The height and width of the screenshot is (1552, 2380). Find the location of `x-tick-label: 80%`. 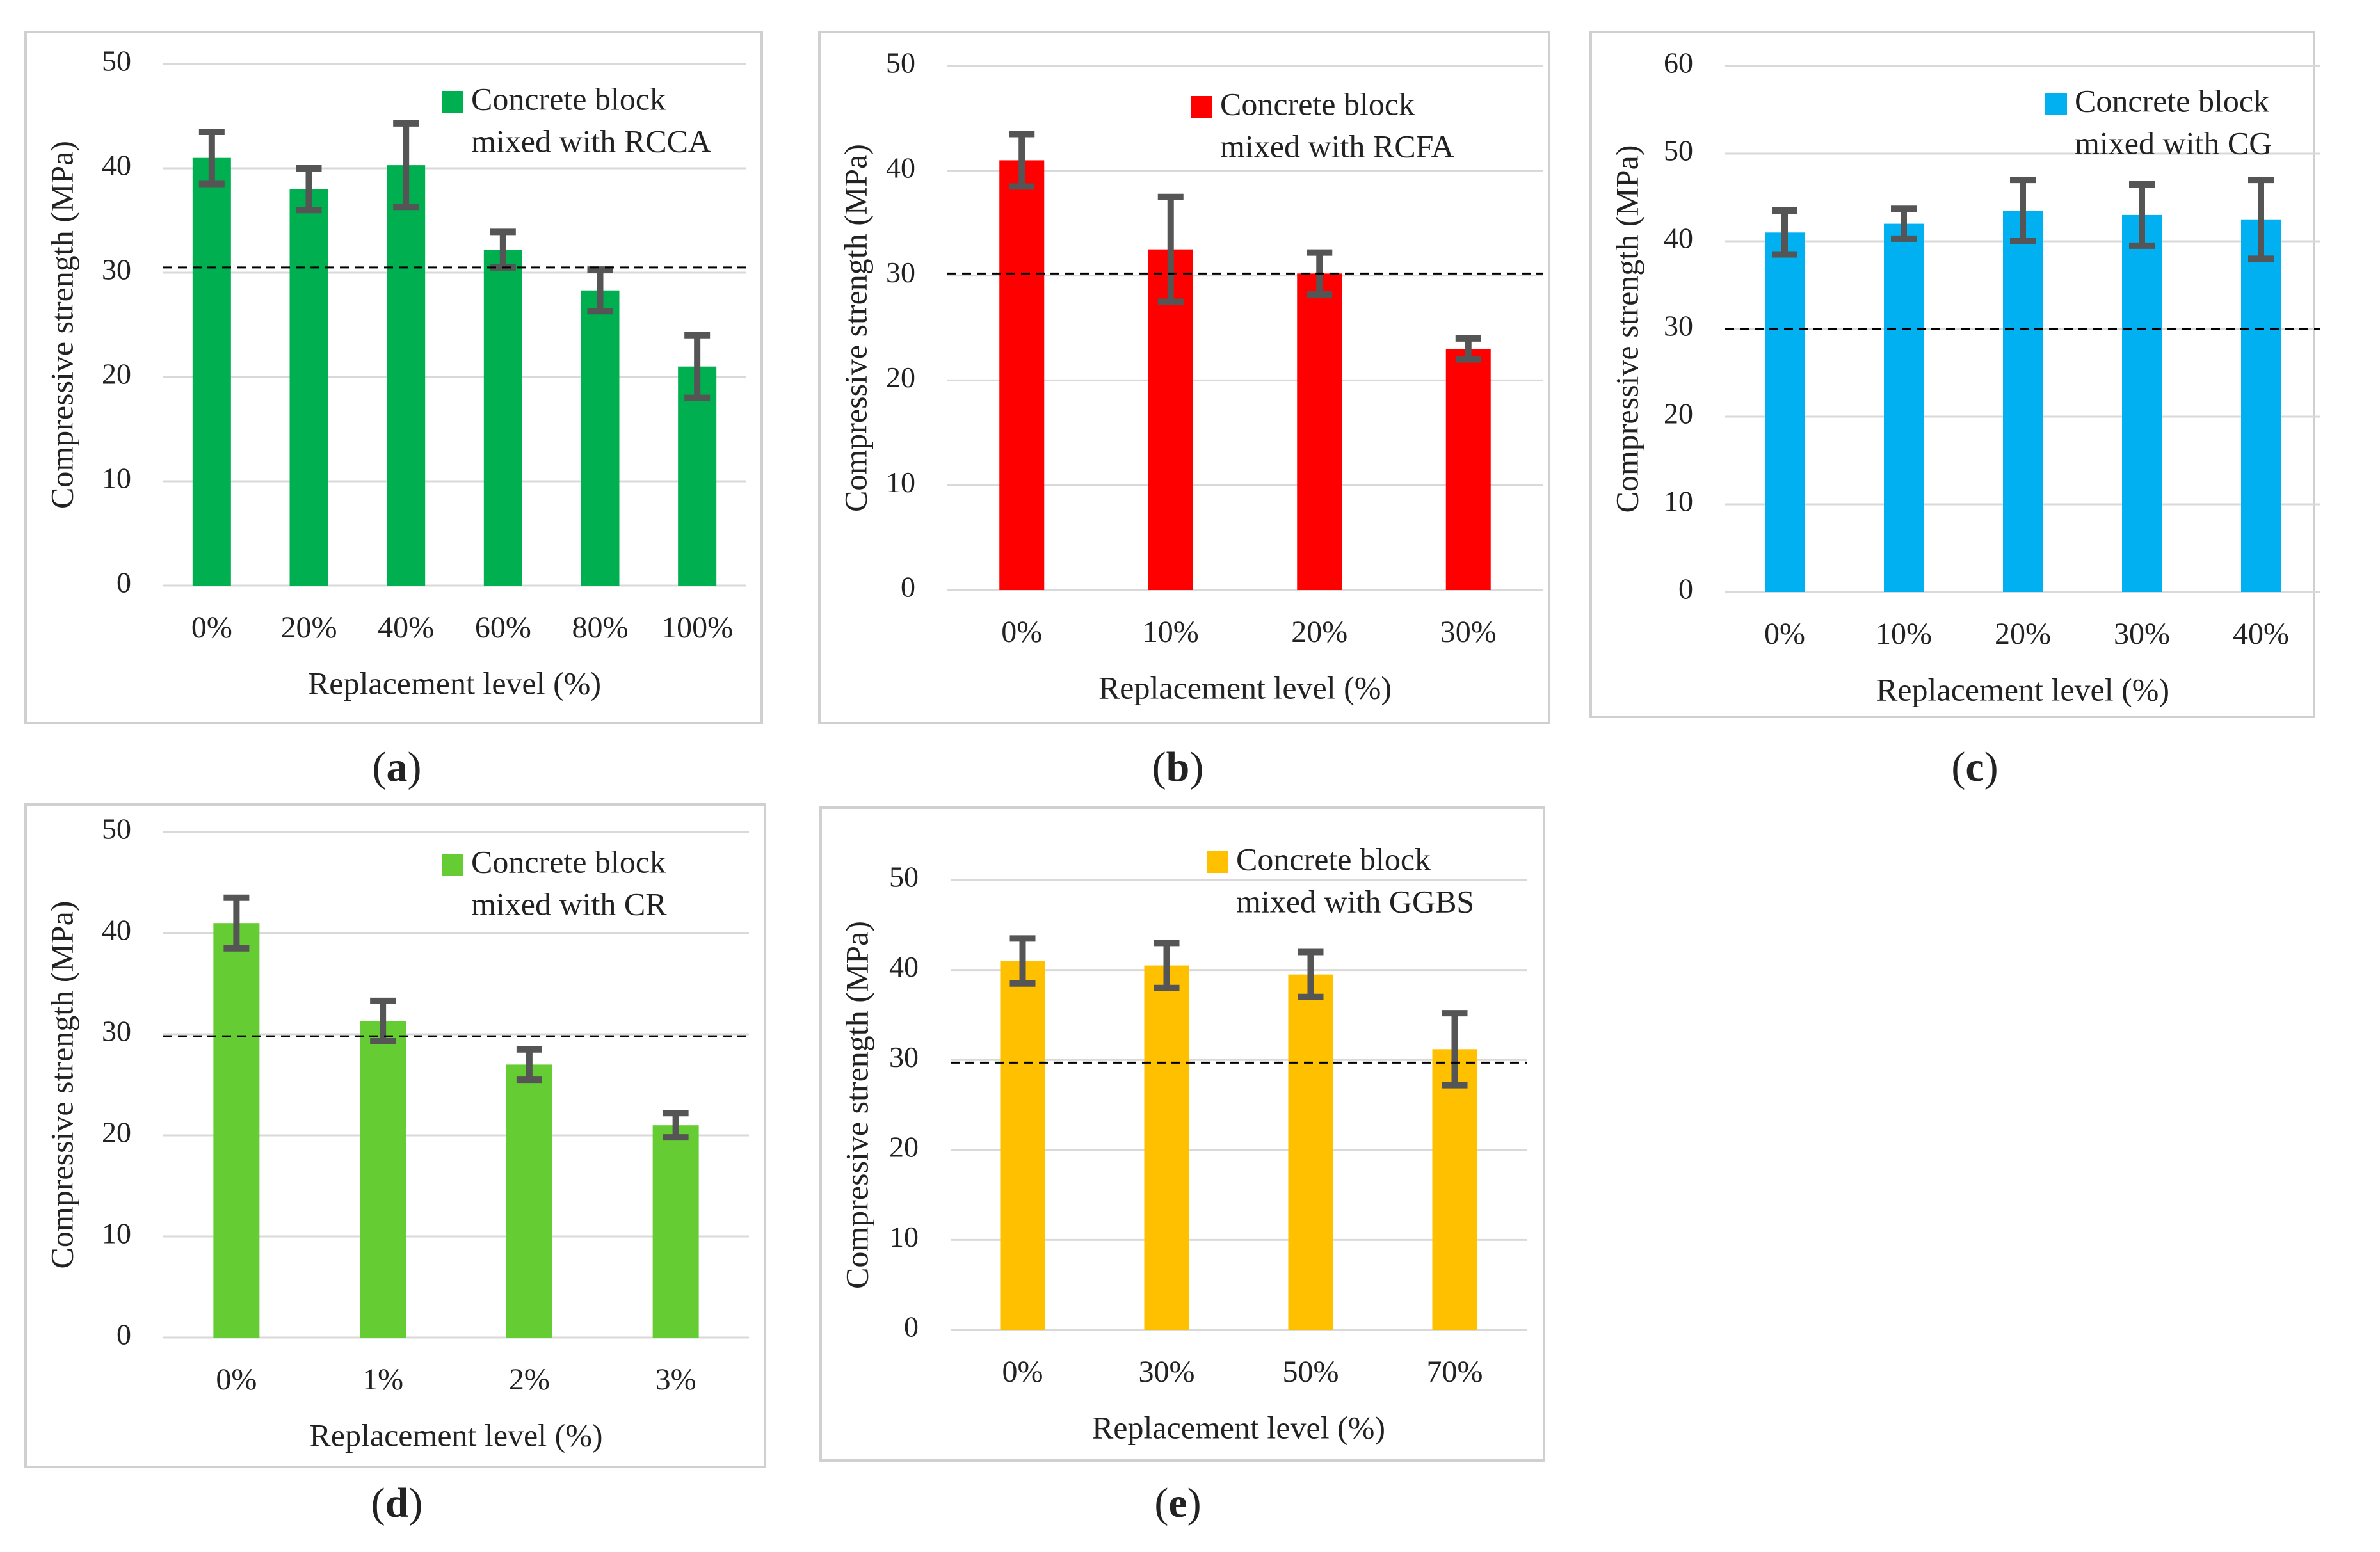

x-tick-label: 80% is located at coordinates (600, 627).